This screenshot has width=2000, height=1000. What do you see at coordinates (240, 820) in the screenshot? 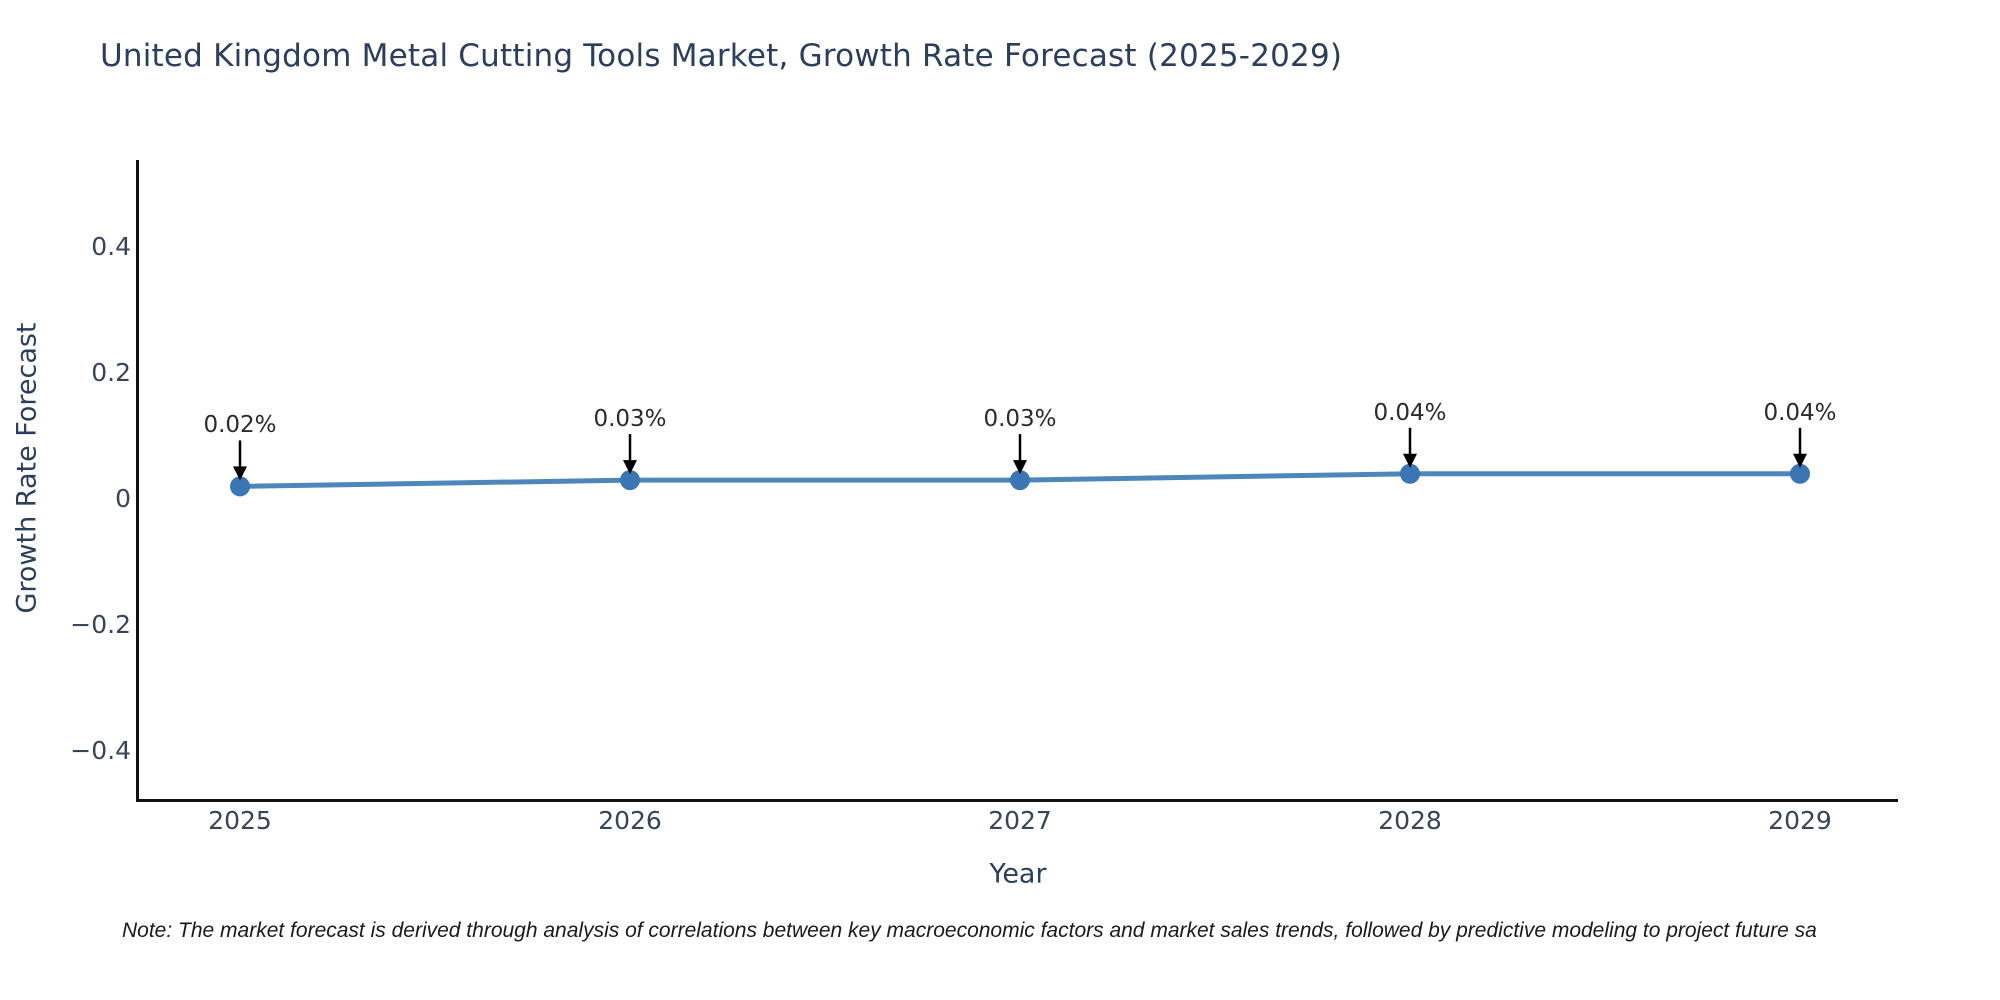
I see `x-tick-label: 2025` at bounding box center [240, 820].